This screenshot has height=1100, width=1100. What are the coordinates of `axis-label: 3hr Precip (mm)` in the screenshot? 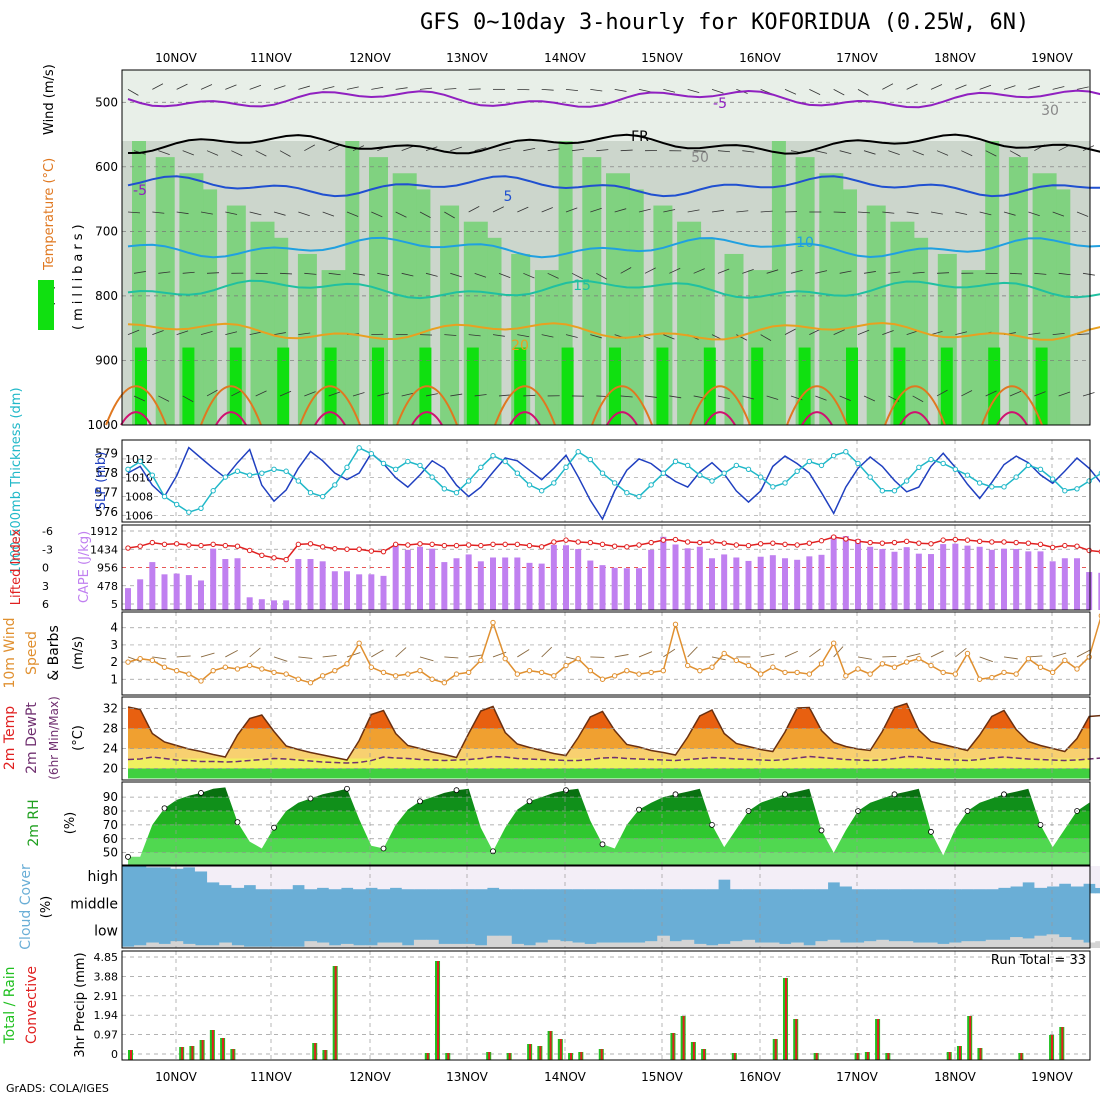 It's located at (80, 1004).